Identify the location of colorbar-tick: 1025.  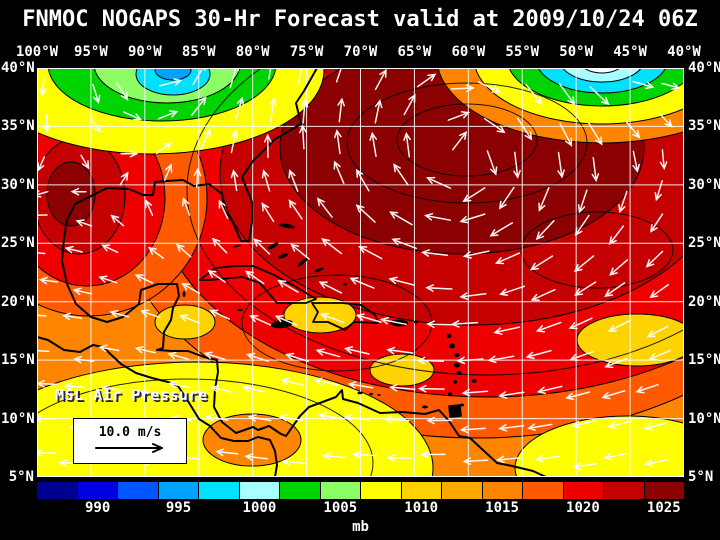
(663, 508).